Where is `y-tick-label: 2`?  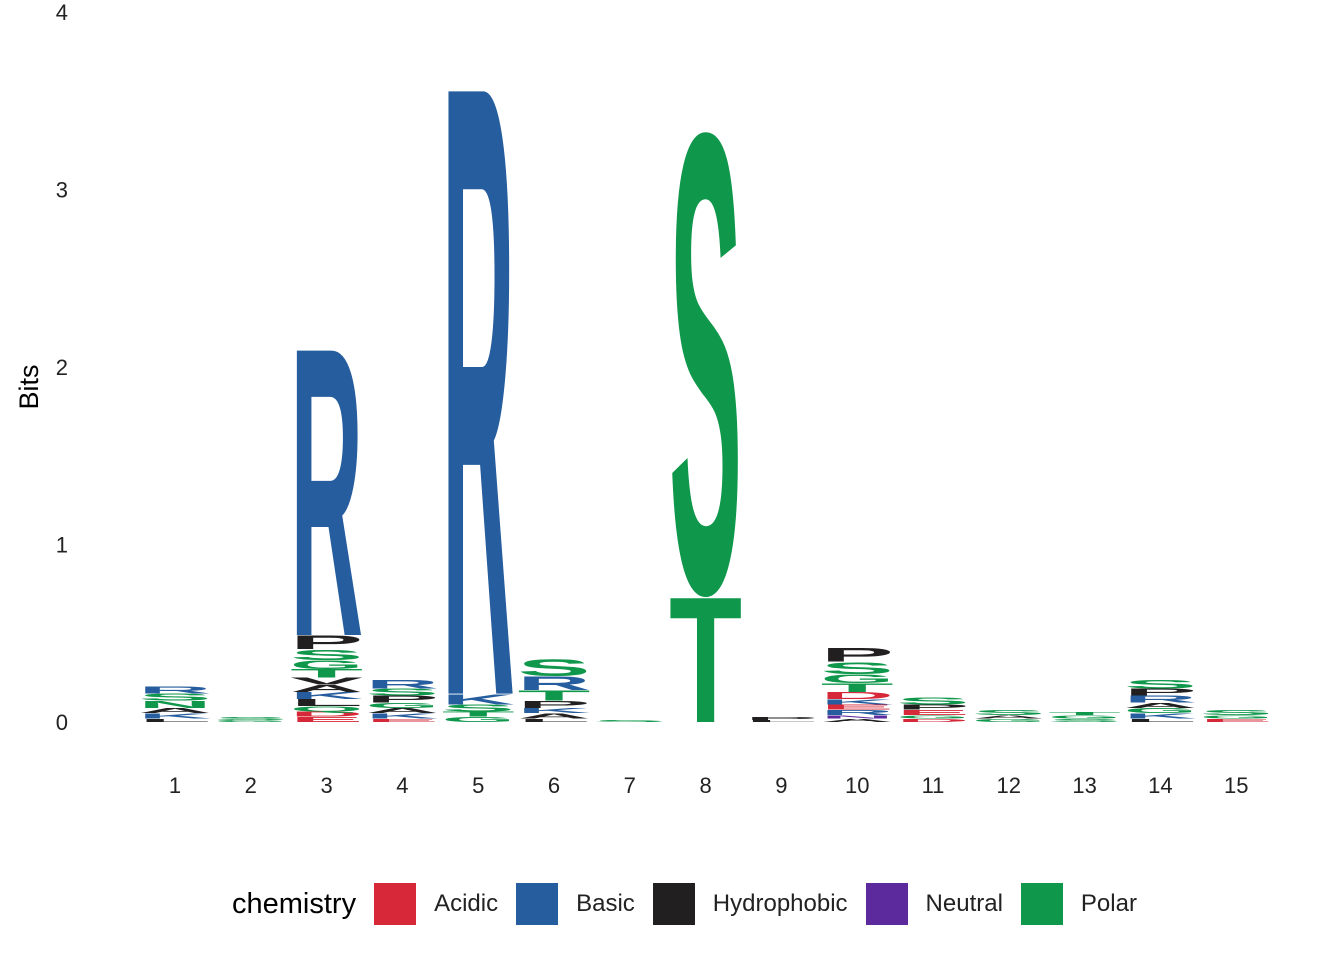
y-tick-label: 2 is located at coordinates (62, 367).